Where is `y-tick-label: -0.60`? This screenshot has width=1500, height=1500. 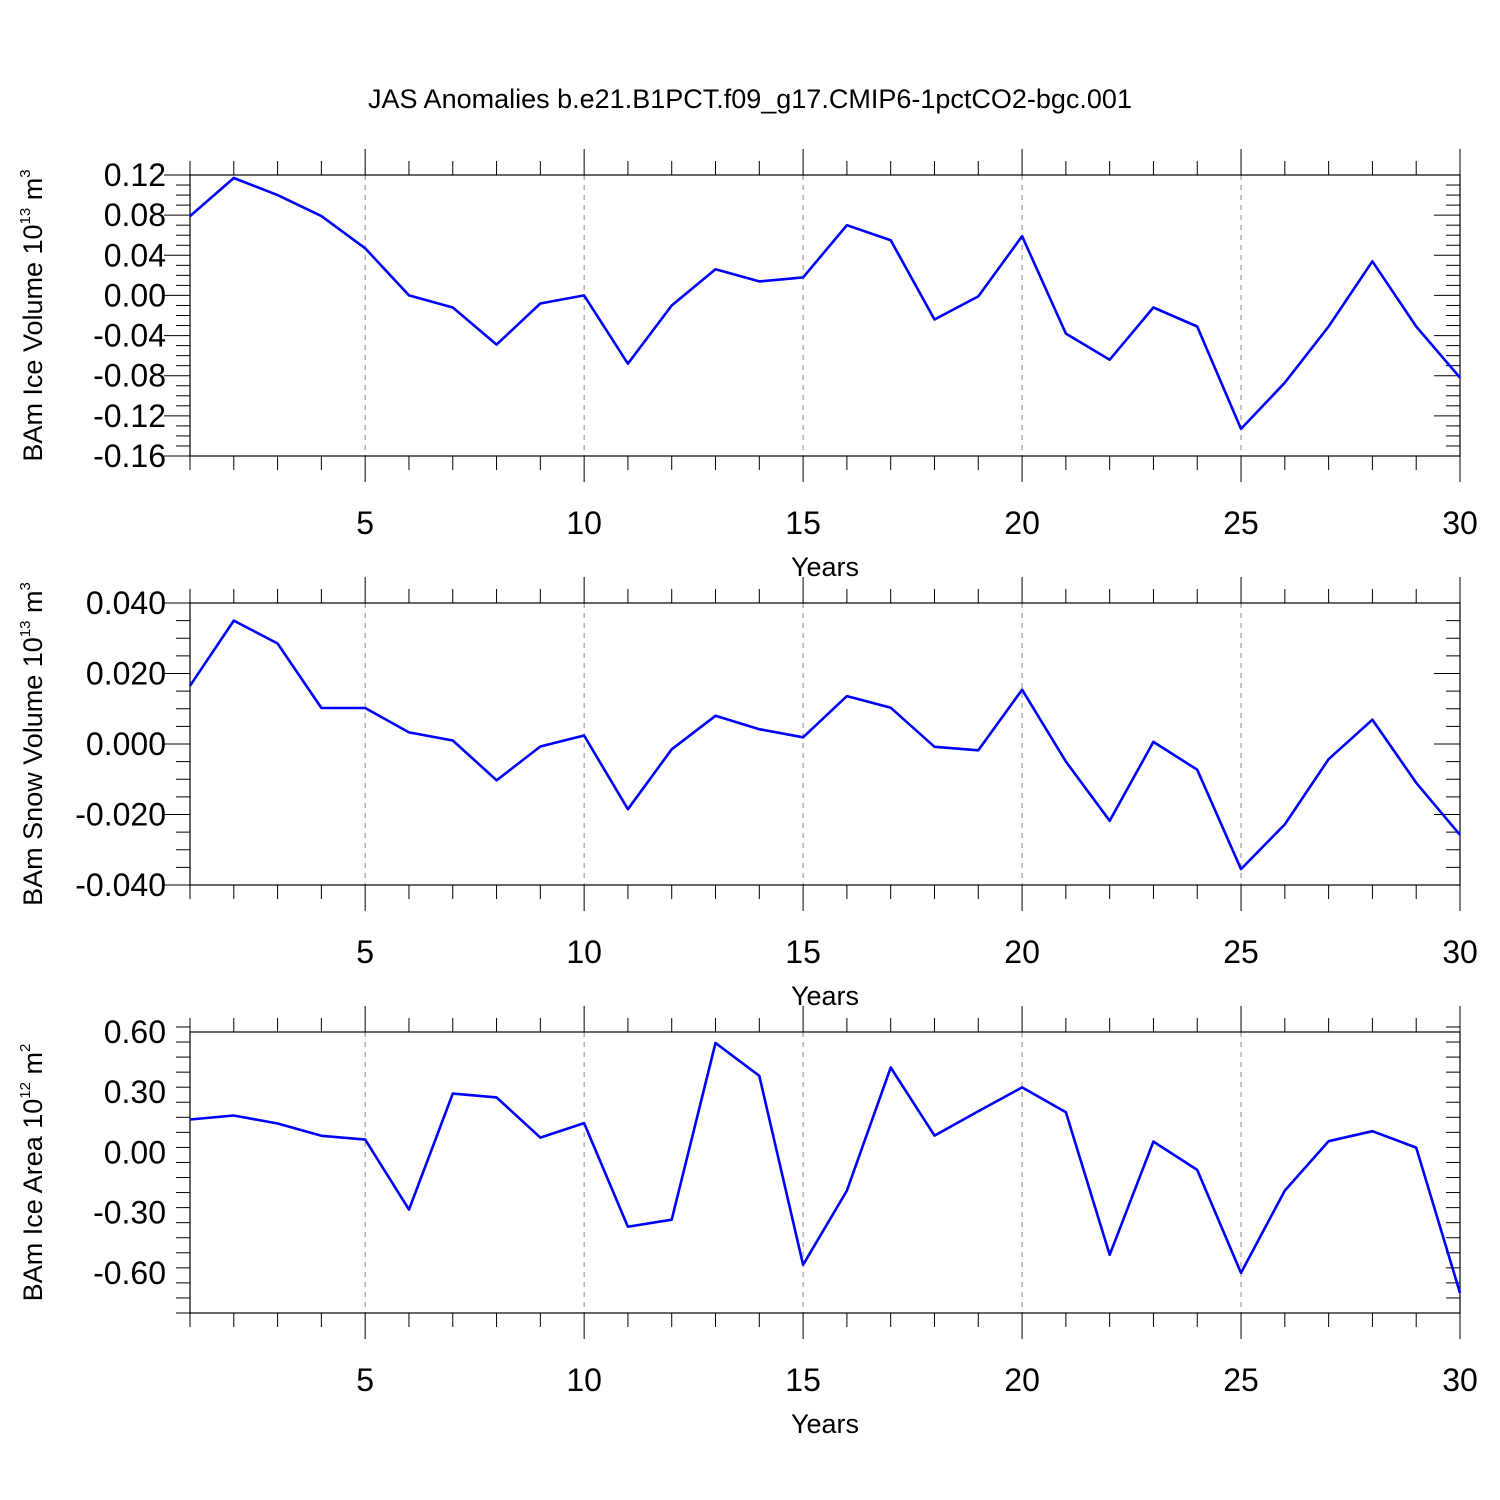 y-tick-label: -0.60 is located at coordinates (129, 1273).